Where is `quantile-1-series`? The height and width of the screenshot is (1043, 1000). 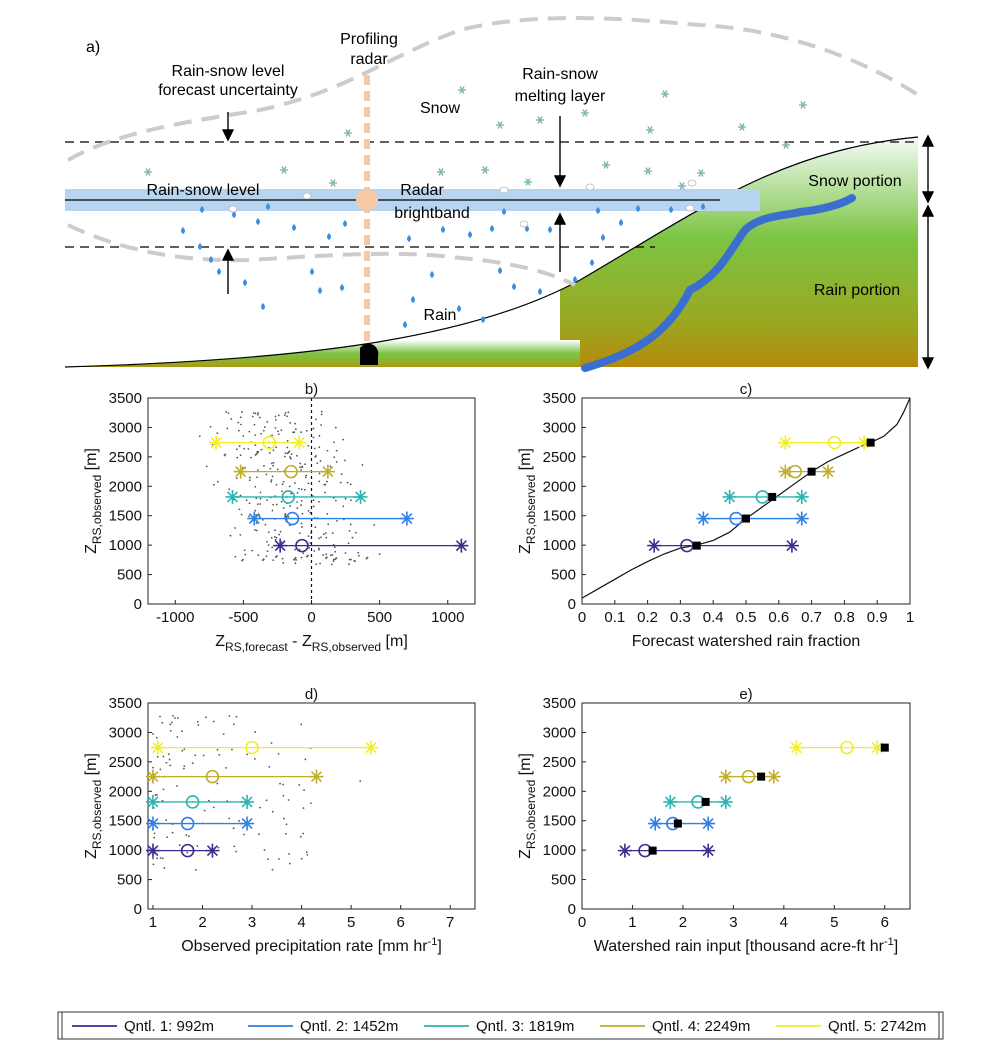
quantile-1-series is located at coordinates (666, 850).